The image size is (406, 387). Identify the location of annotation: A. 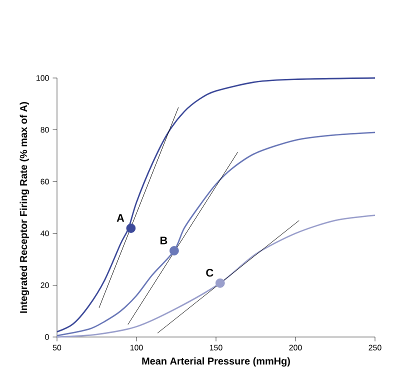
(120, 218).